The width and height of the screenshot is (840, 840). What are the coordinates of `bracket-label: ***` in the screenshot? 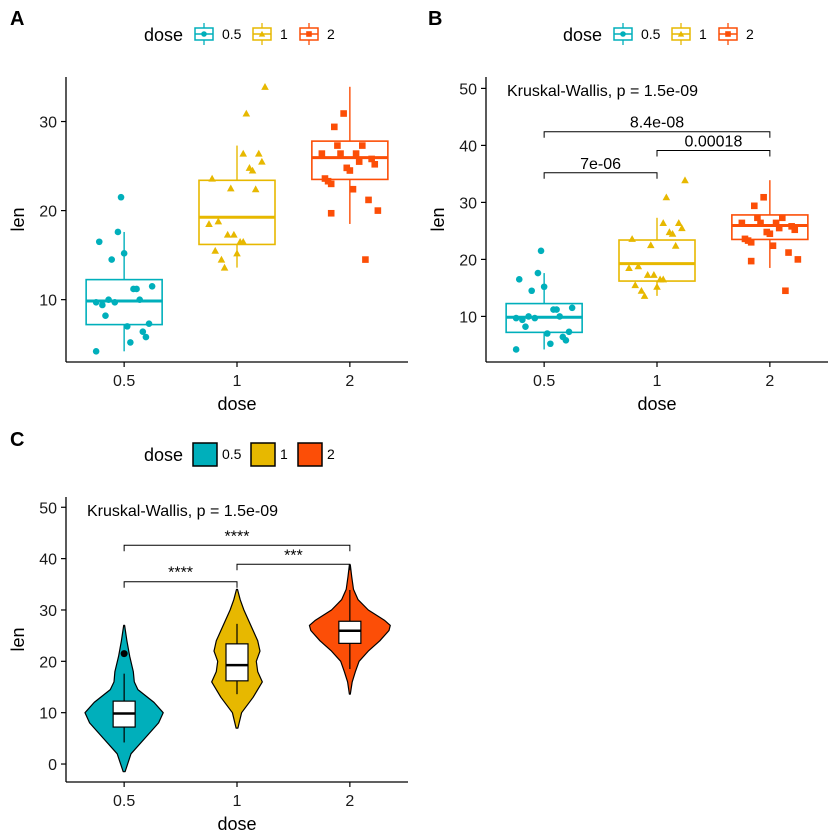 It's located at (293, 555).